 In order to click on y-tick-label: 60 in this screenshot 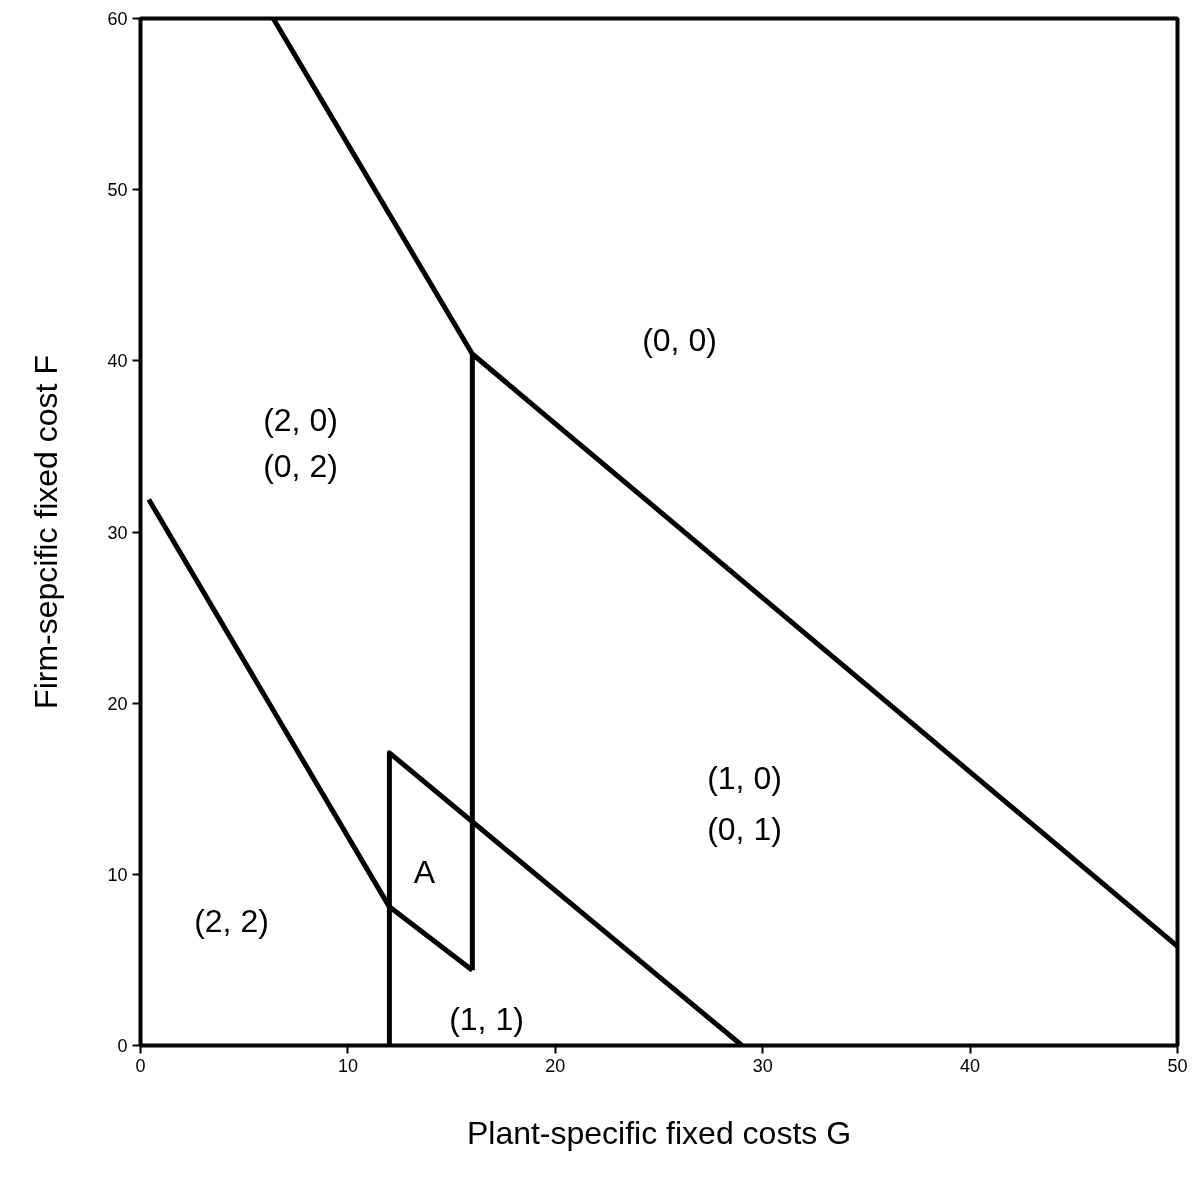, I will do `click(117, 19)`.